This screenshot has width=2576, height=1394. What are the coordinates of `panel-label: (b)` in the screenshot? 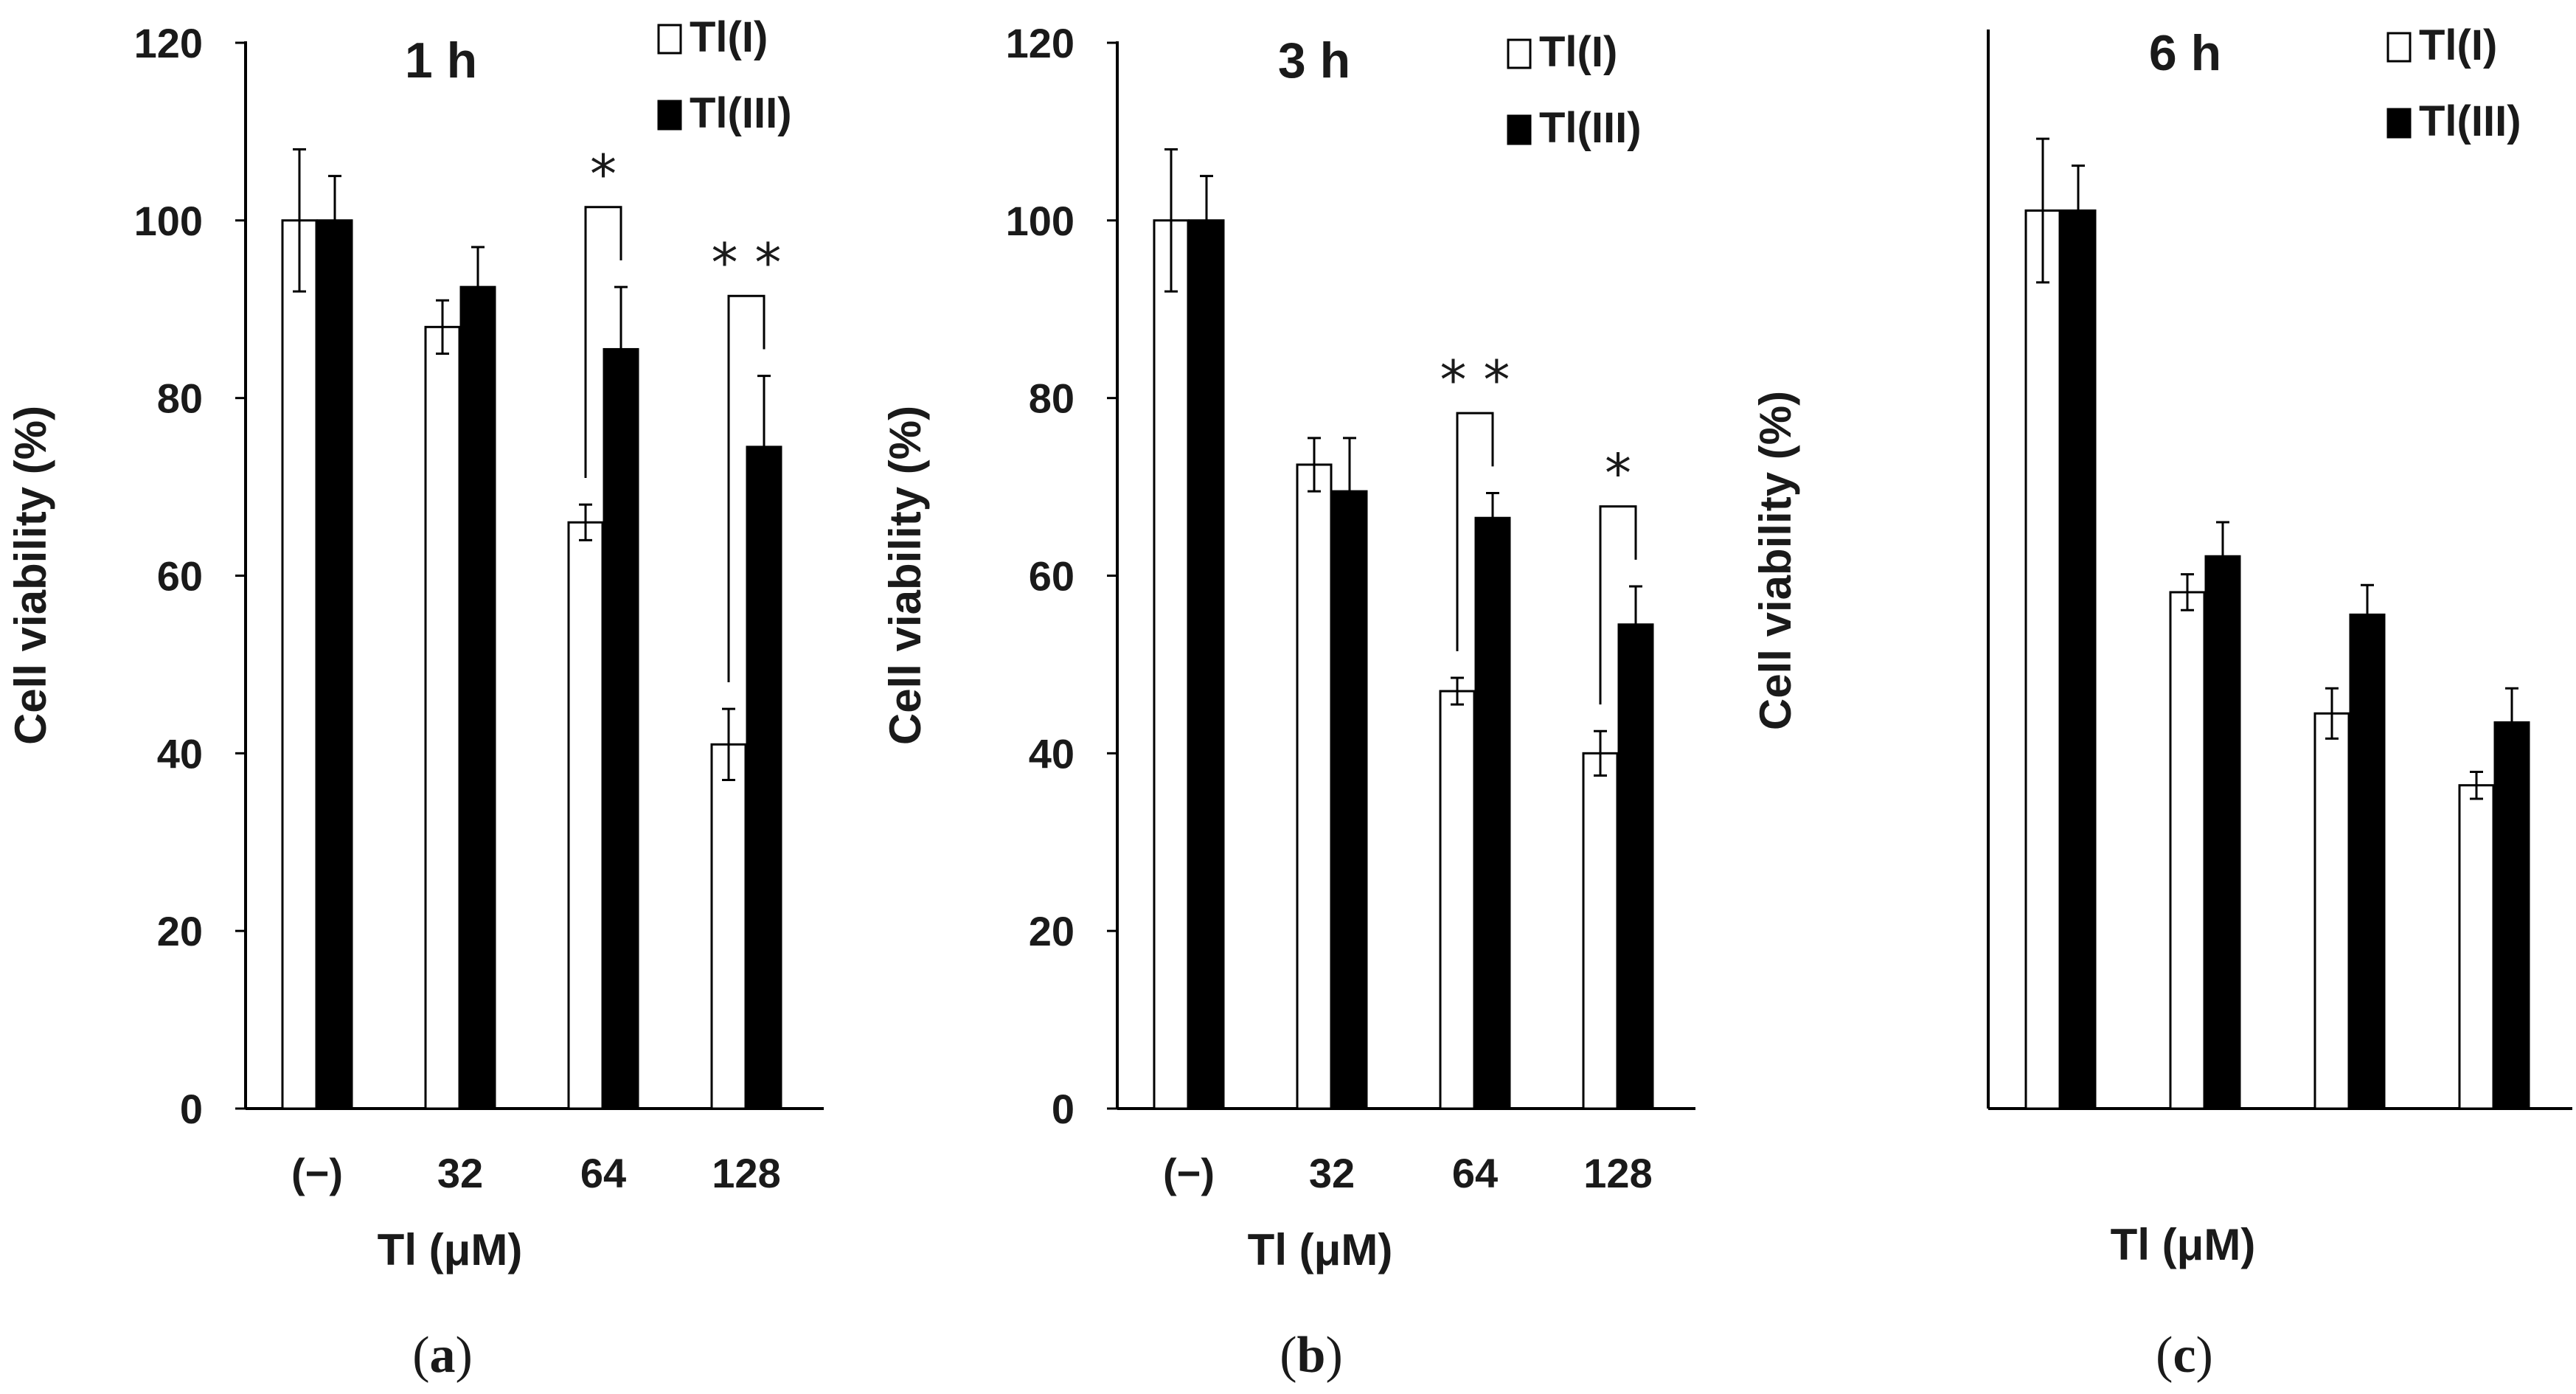 It's located at (1311, 1355).